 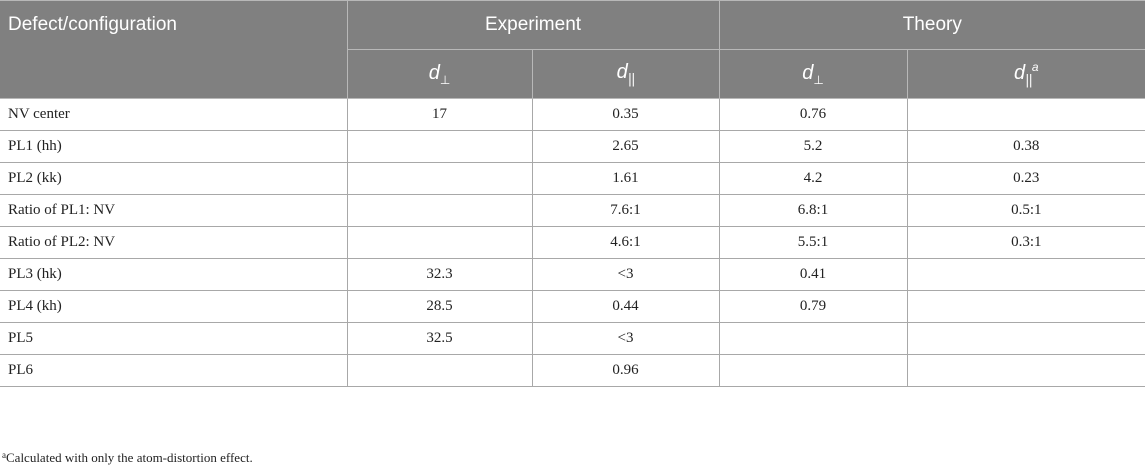 I want to click on footnote-mark: a, so click(x=4, y=455).